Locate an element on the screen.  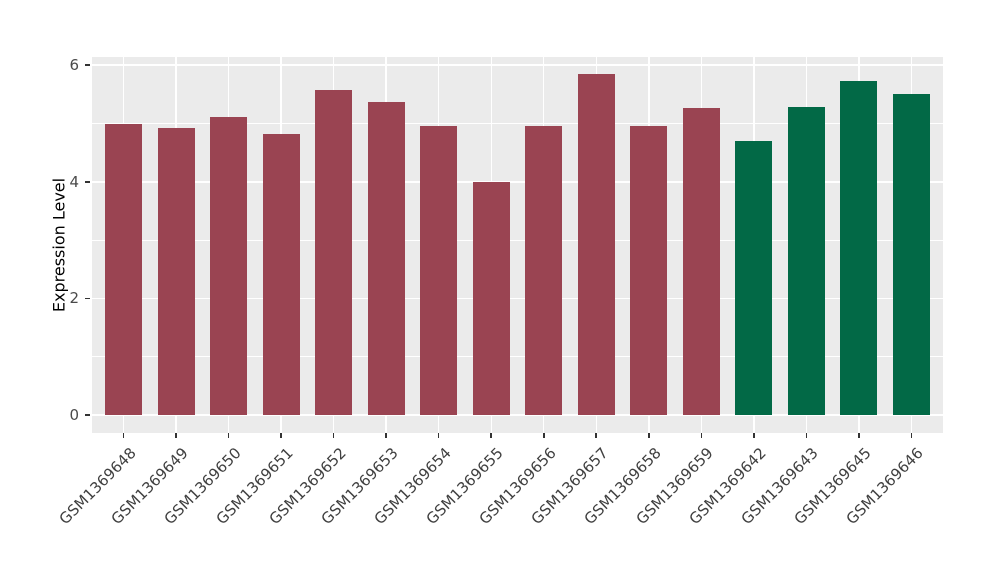
y-tick-label: 2 is located at coordinates (74, 298).